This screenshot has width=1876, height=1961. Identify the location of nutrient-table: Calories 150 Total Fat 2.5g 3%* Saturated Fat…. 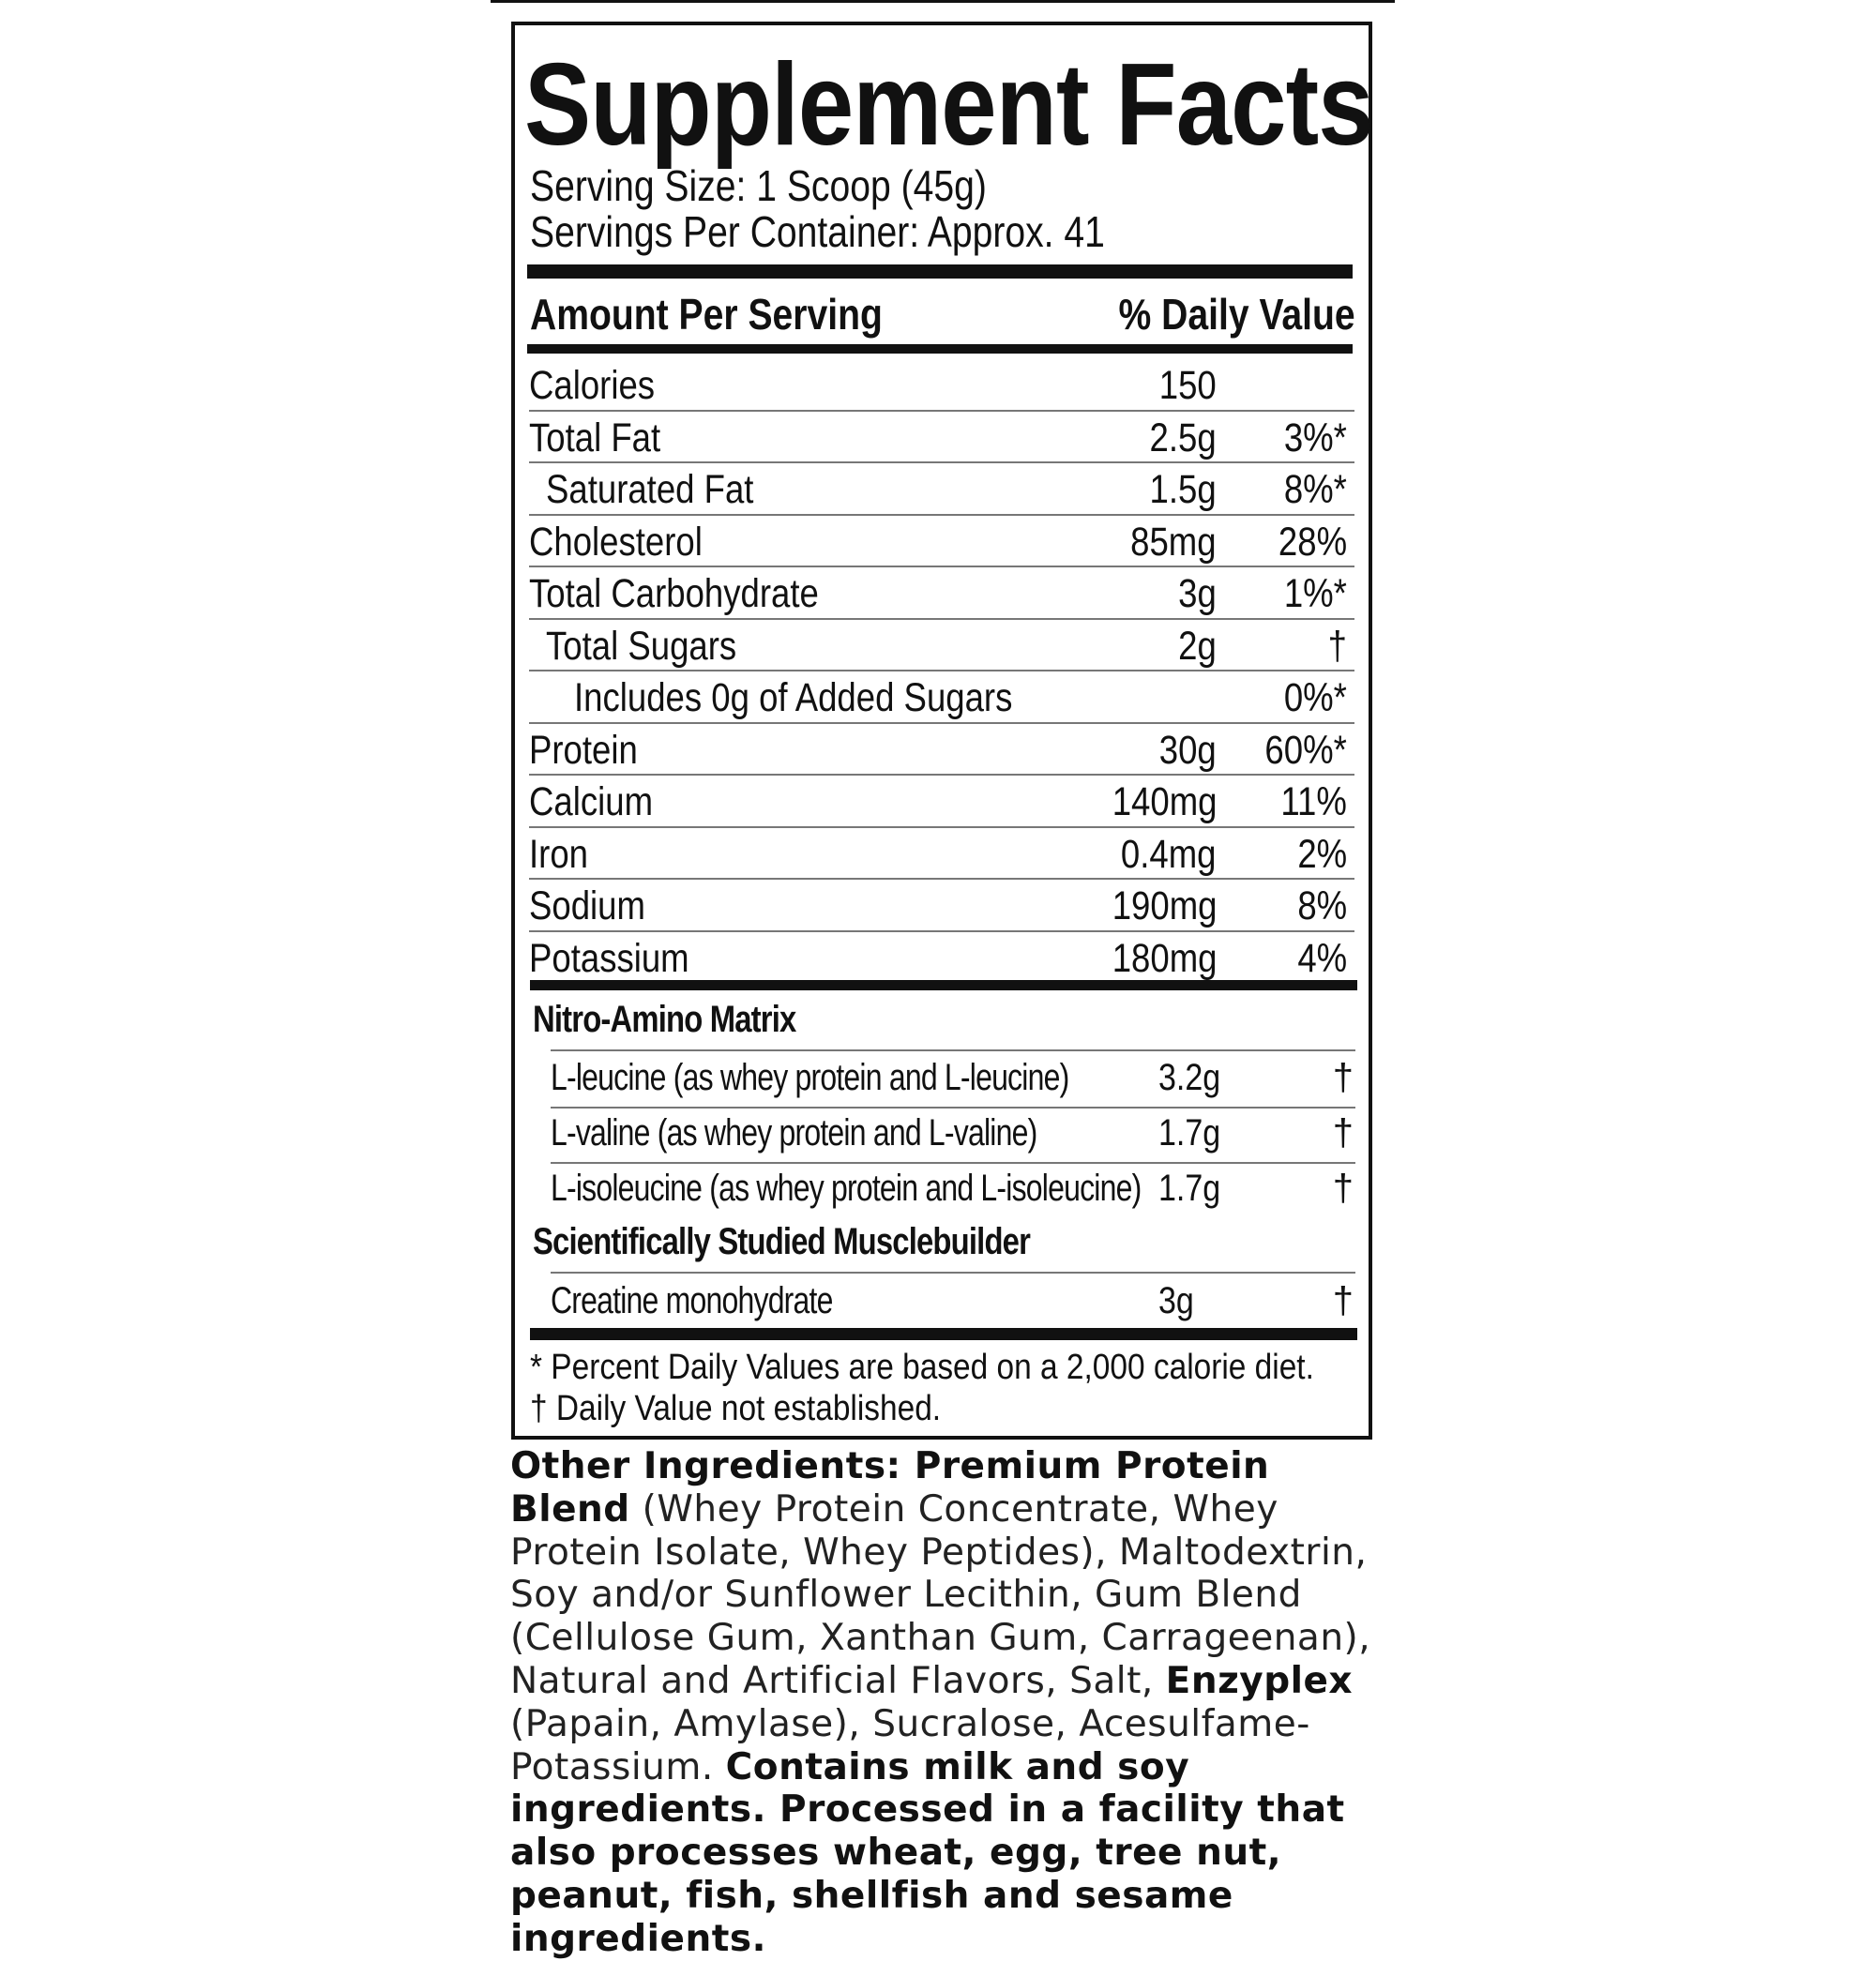
(941, 670).